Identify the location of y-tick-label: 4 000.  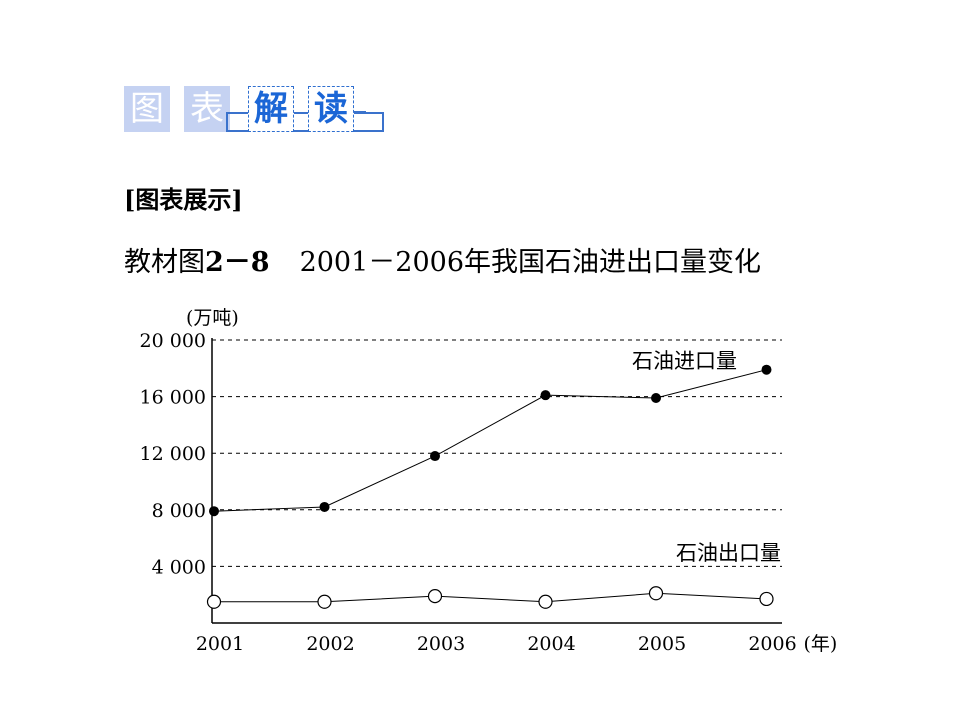
(179, 567).